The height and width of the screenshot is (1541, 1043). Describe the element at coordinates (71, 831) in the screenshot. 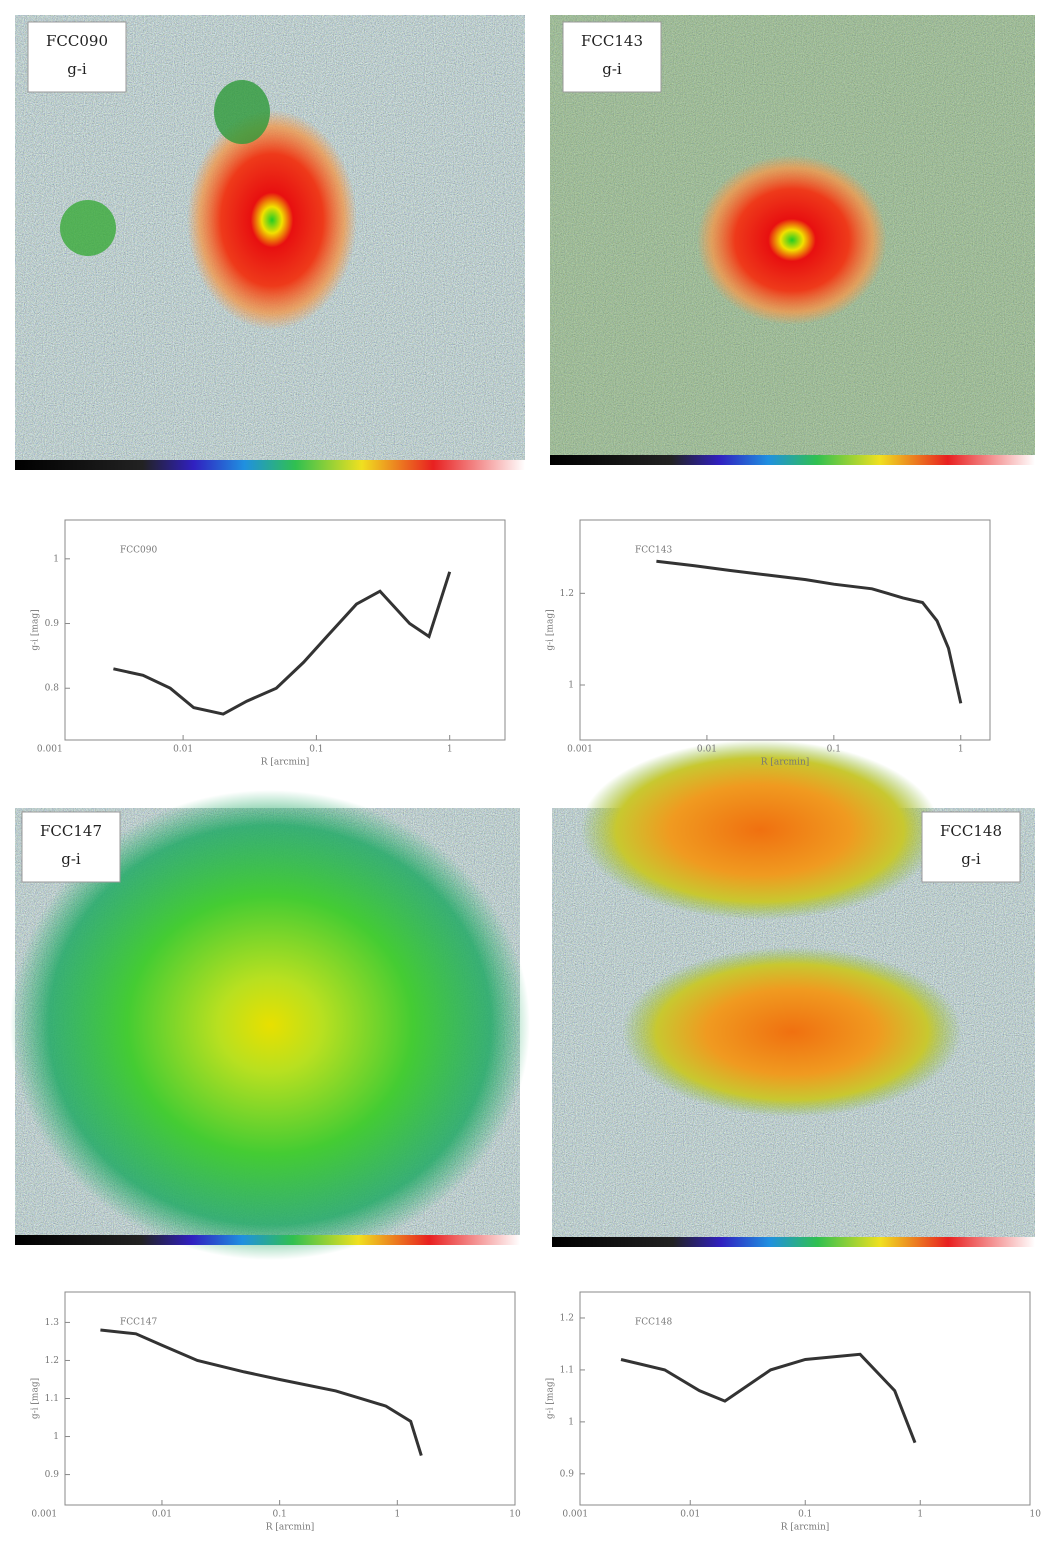

I see `panel-name: FCC147` at that location.